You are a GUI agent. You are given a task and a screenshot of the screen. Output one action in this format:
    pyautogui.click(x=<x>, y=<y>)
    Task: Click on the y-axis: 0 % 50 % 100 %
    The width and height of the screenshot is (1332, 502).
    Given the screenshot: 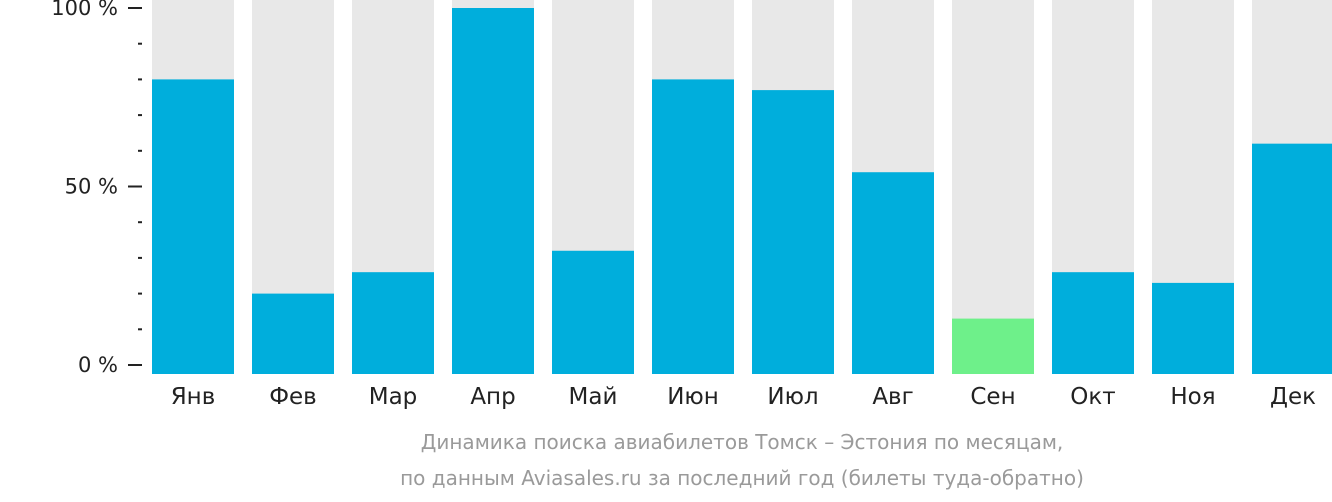 What is the action you would take?
    pyautogui.click(x=96, y=188)
    